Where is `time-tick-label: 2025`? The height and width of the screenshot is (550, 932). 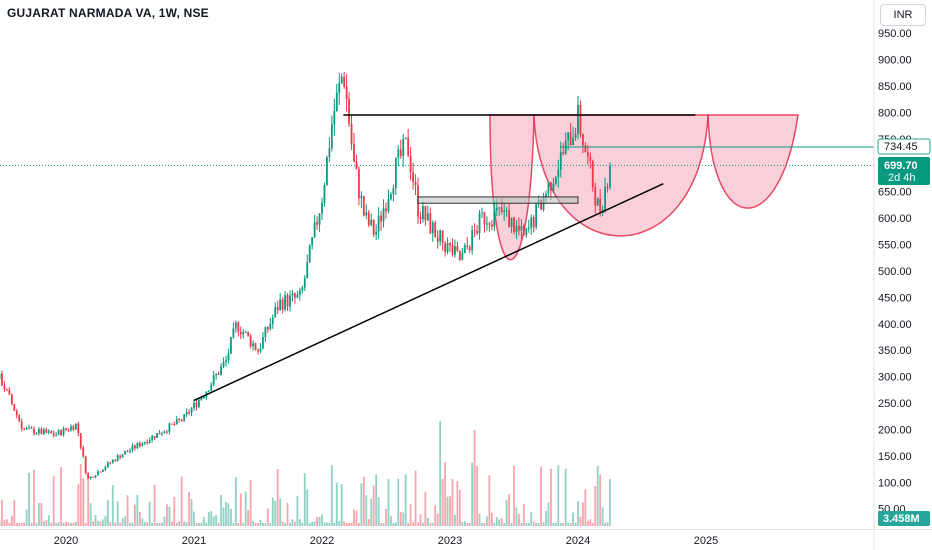 time-tick-label: 2025 is located at coordinates (706, 541).